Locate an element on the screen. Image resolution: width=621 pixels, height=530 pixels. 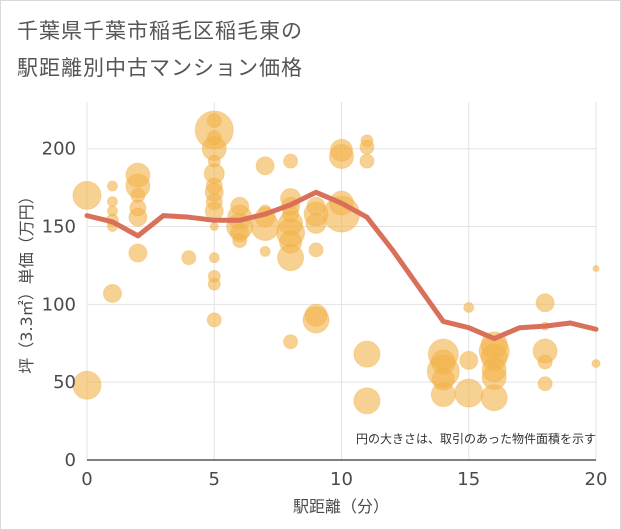
x-tick-label: 15 is located at coordinates (468, 479).